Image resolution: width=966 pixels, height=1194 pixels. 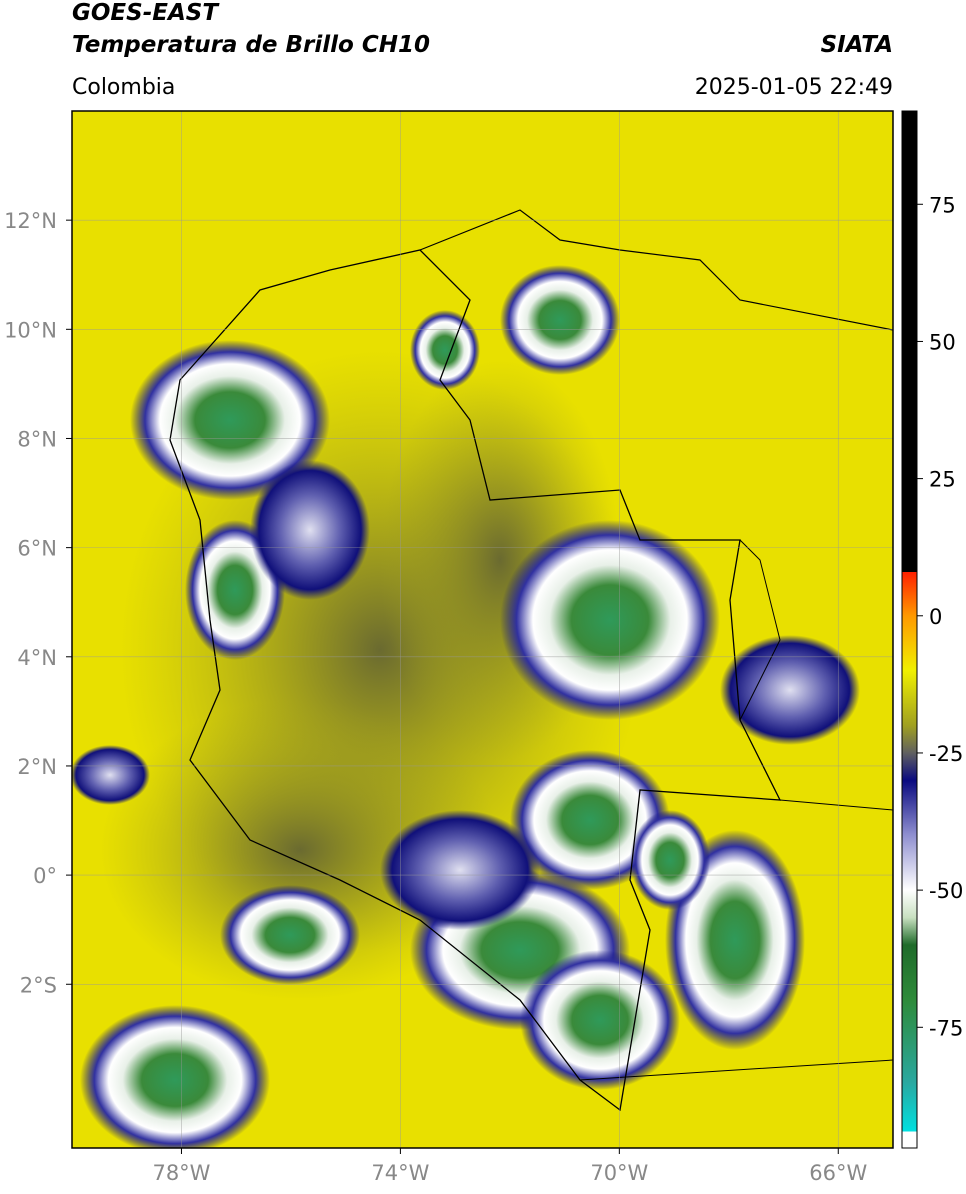 What do you see at coordinates (30, 330) in the screenshot?
I see `lat-tick-label: 10°N` at bounding box center [30, 330].